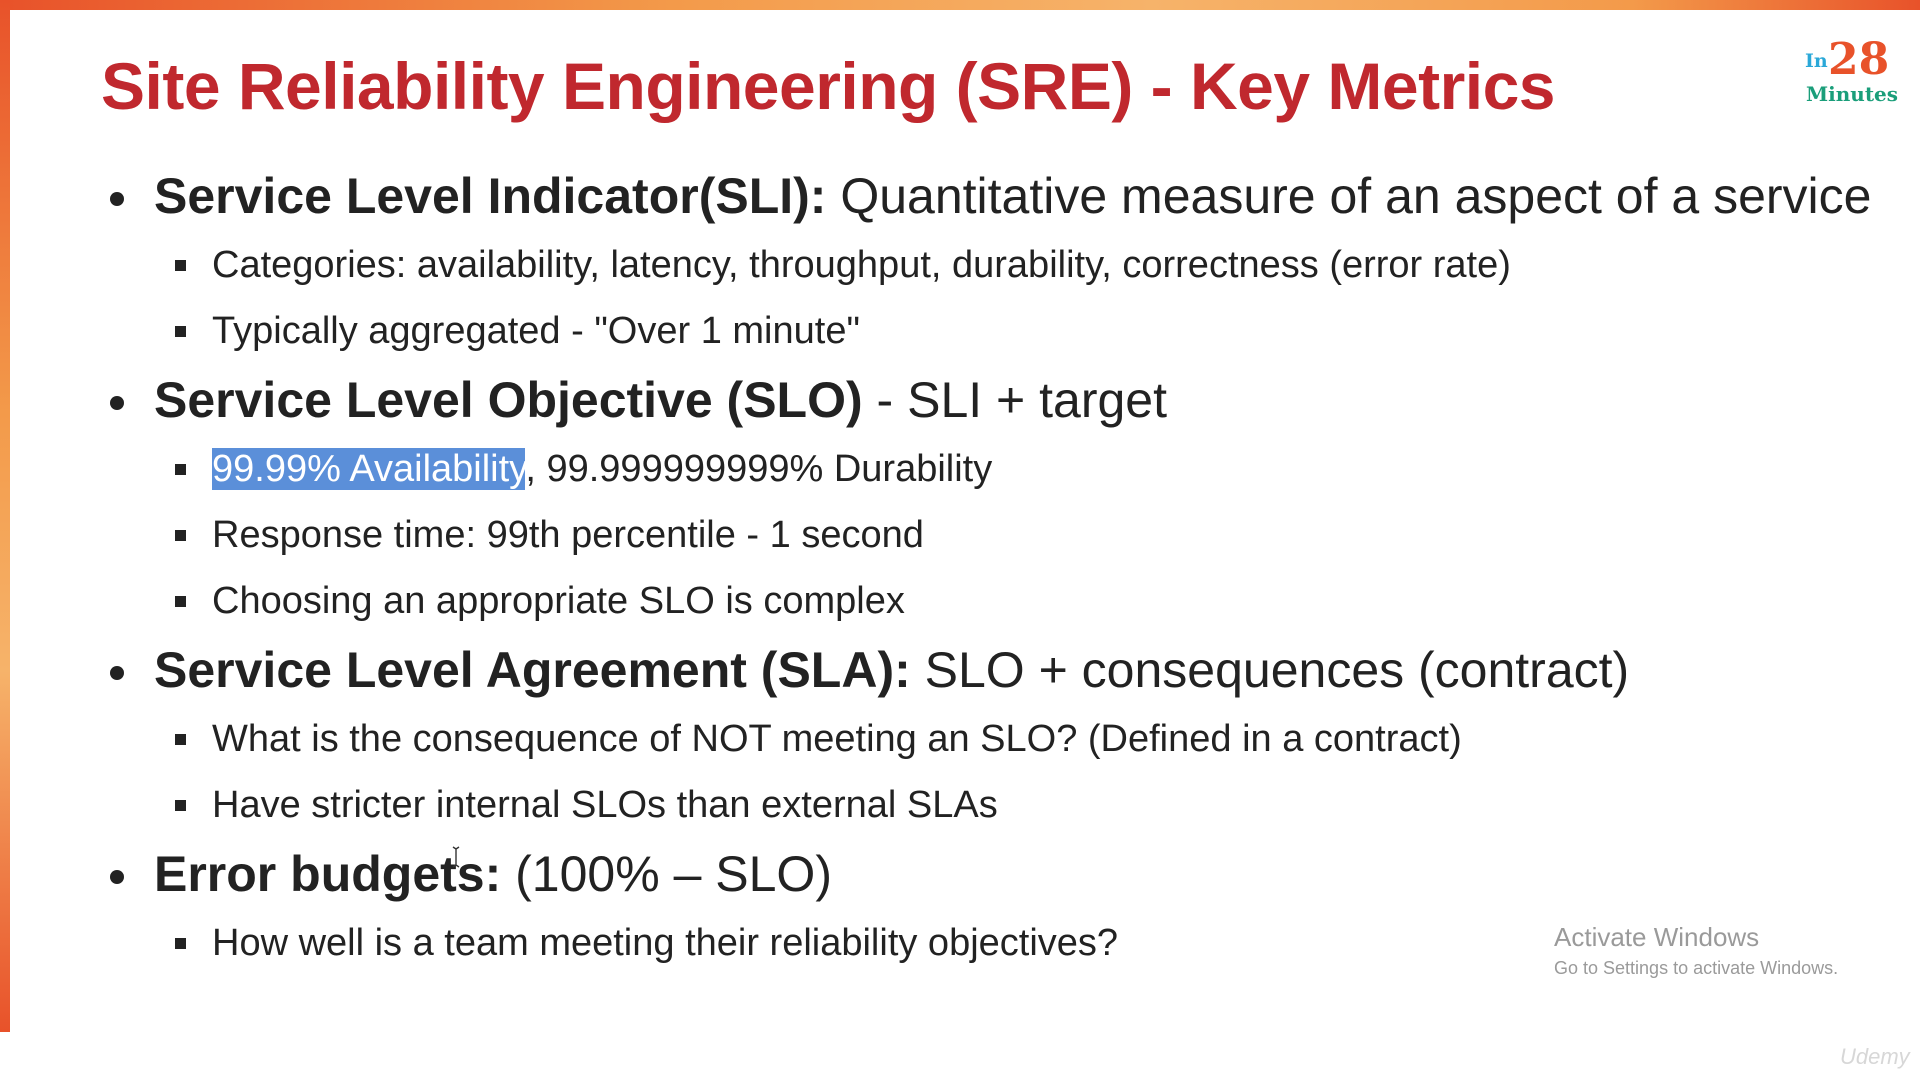 This screenshot has height=1080, width=1920. I want to click on bullet-description: SLO + consequences (contract), so click(1270, 670).